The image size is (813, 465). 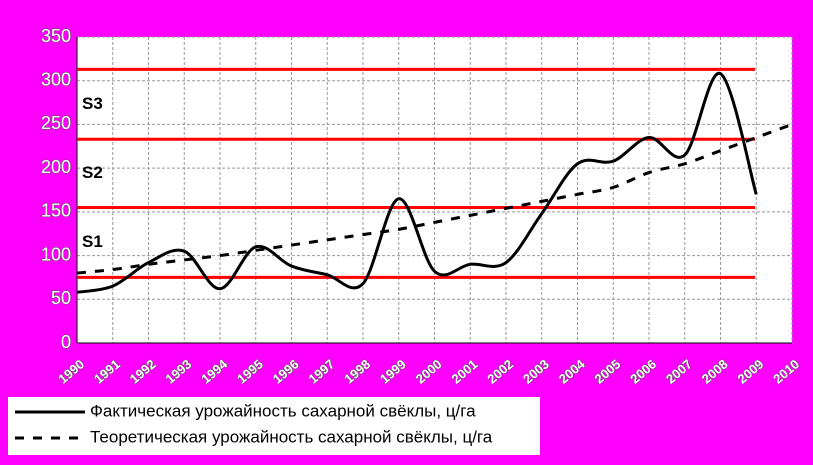 What do you see at coordinates (56, 254) in the screenshot?
I see `y-tick-label: 100` at bounding box center [56, 254].